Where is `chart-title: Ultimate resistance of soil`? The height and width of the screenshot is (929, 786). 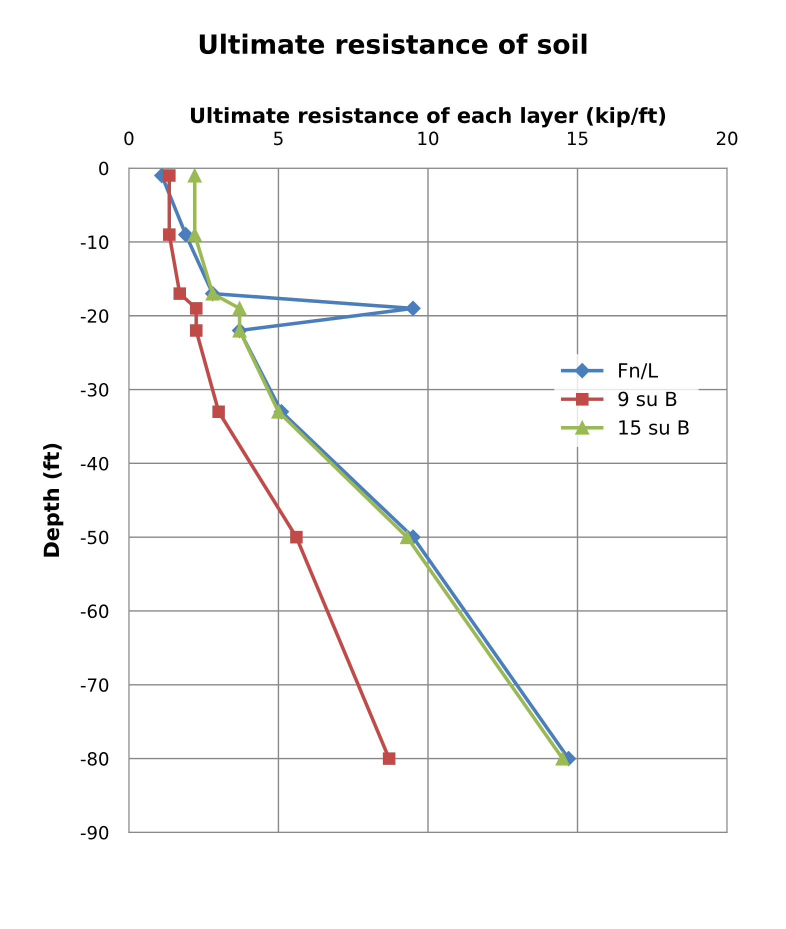 chart-title: Ultimate resistance of soil is located at coordinates (393, 44).